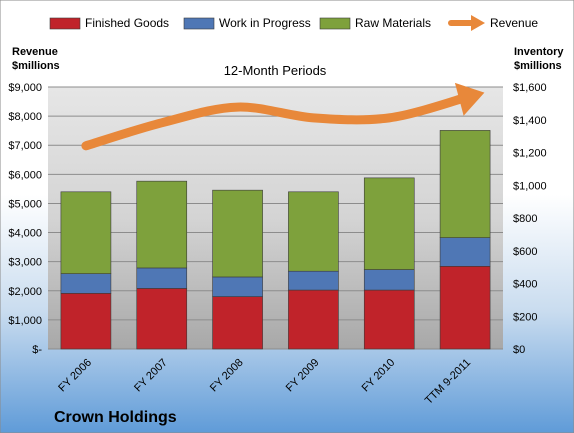 This screenshot has width=574, height=433. I want to click on left-axis-title-line1: Revenue, so click(35, 52).